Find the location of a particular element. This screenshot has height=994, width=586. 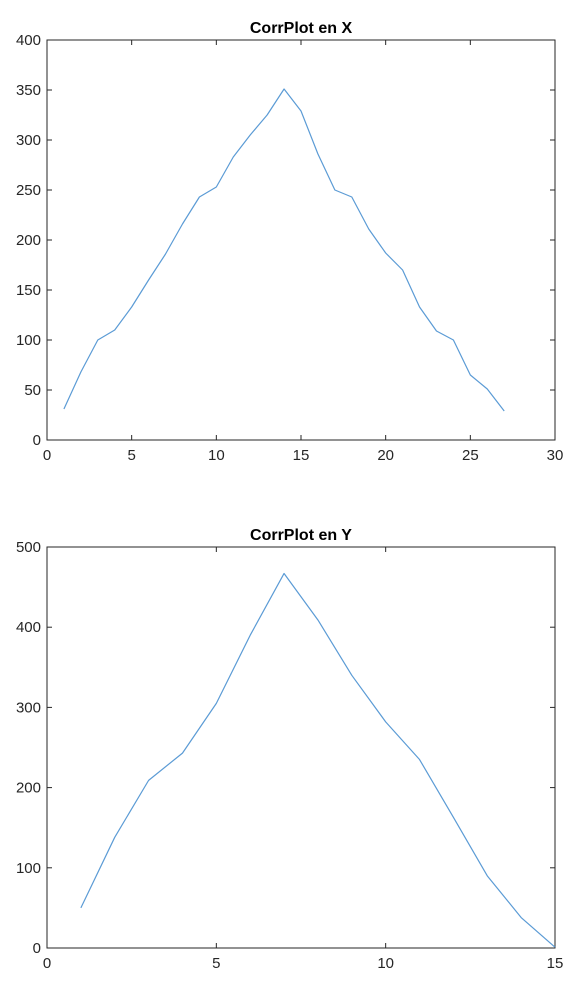

y-tick-label: 500 is located at coordinates (28, 547).